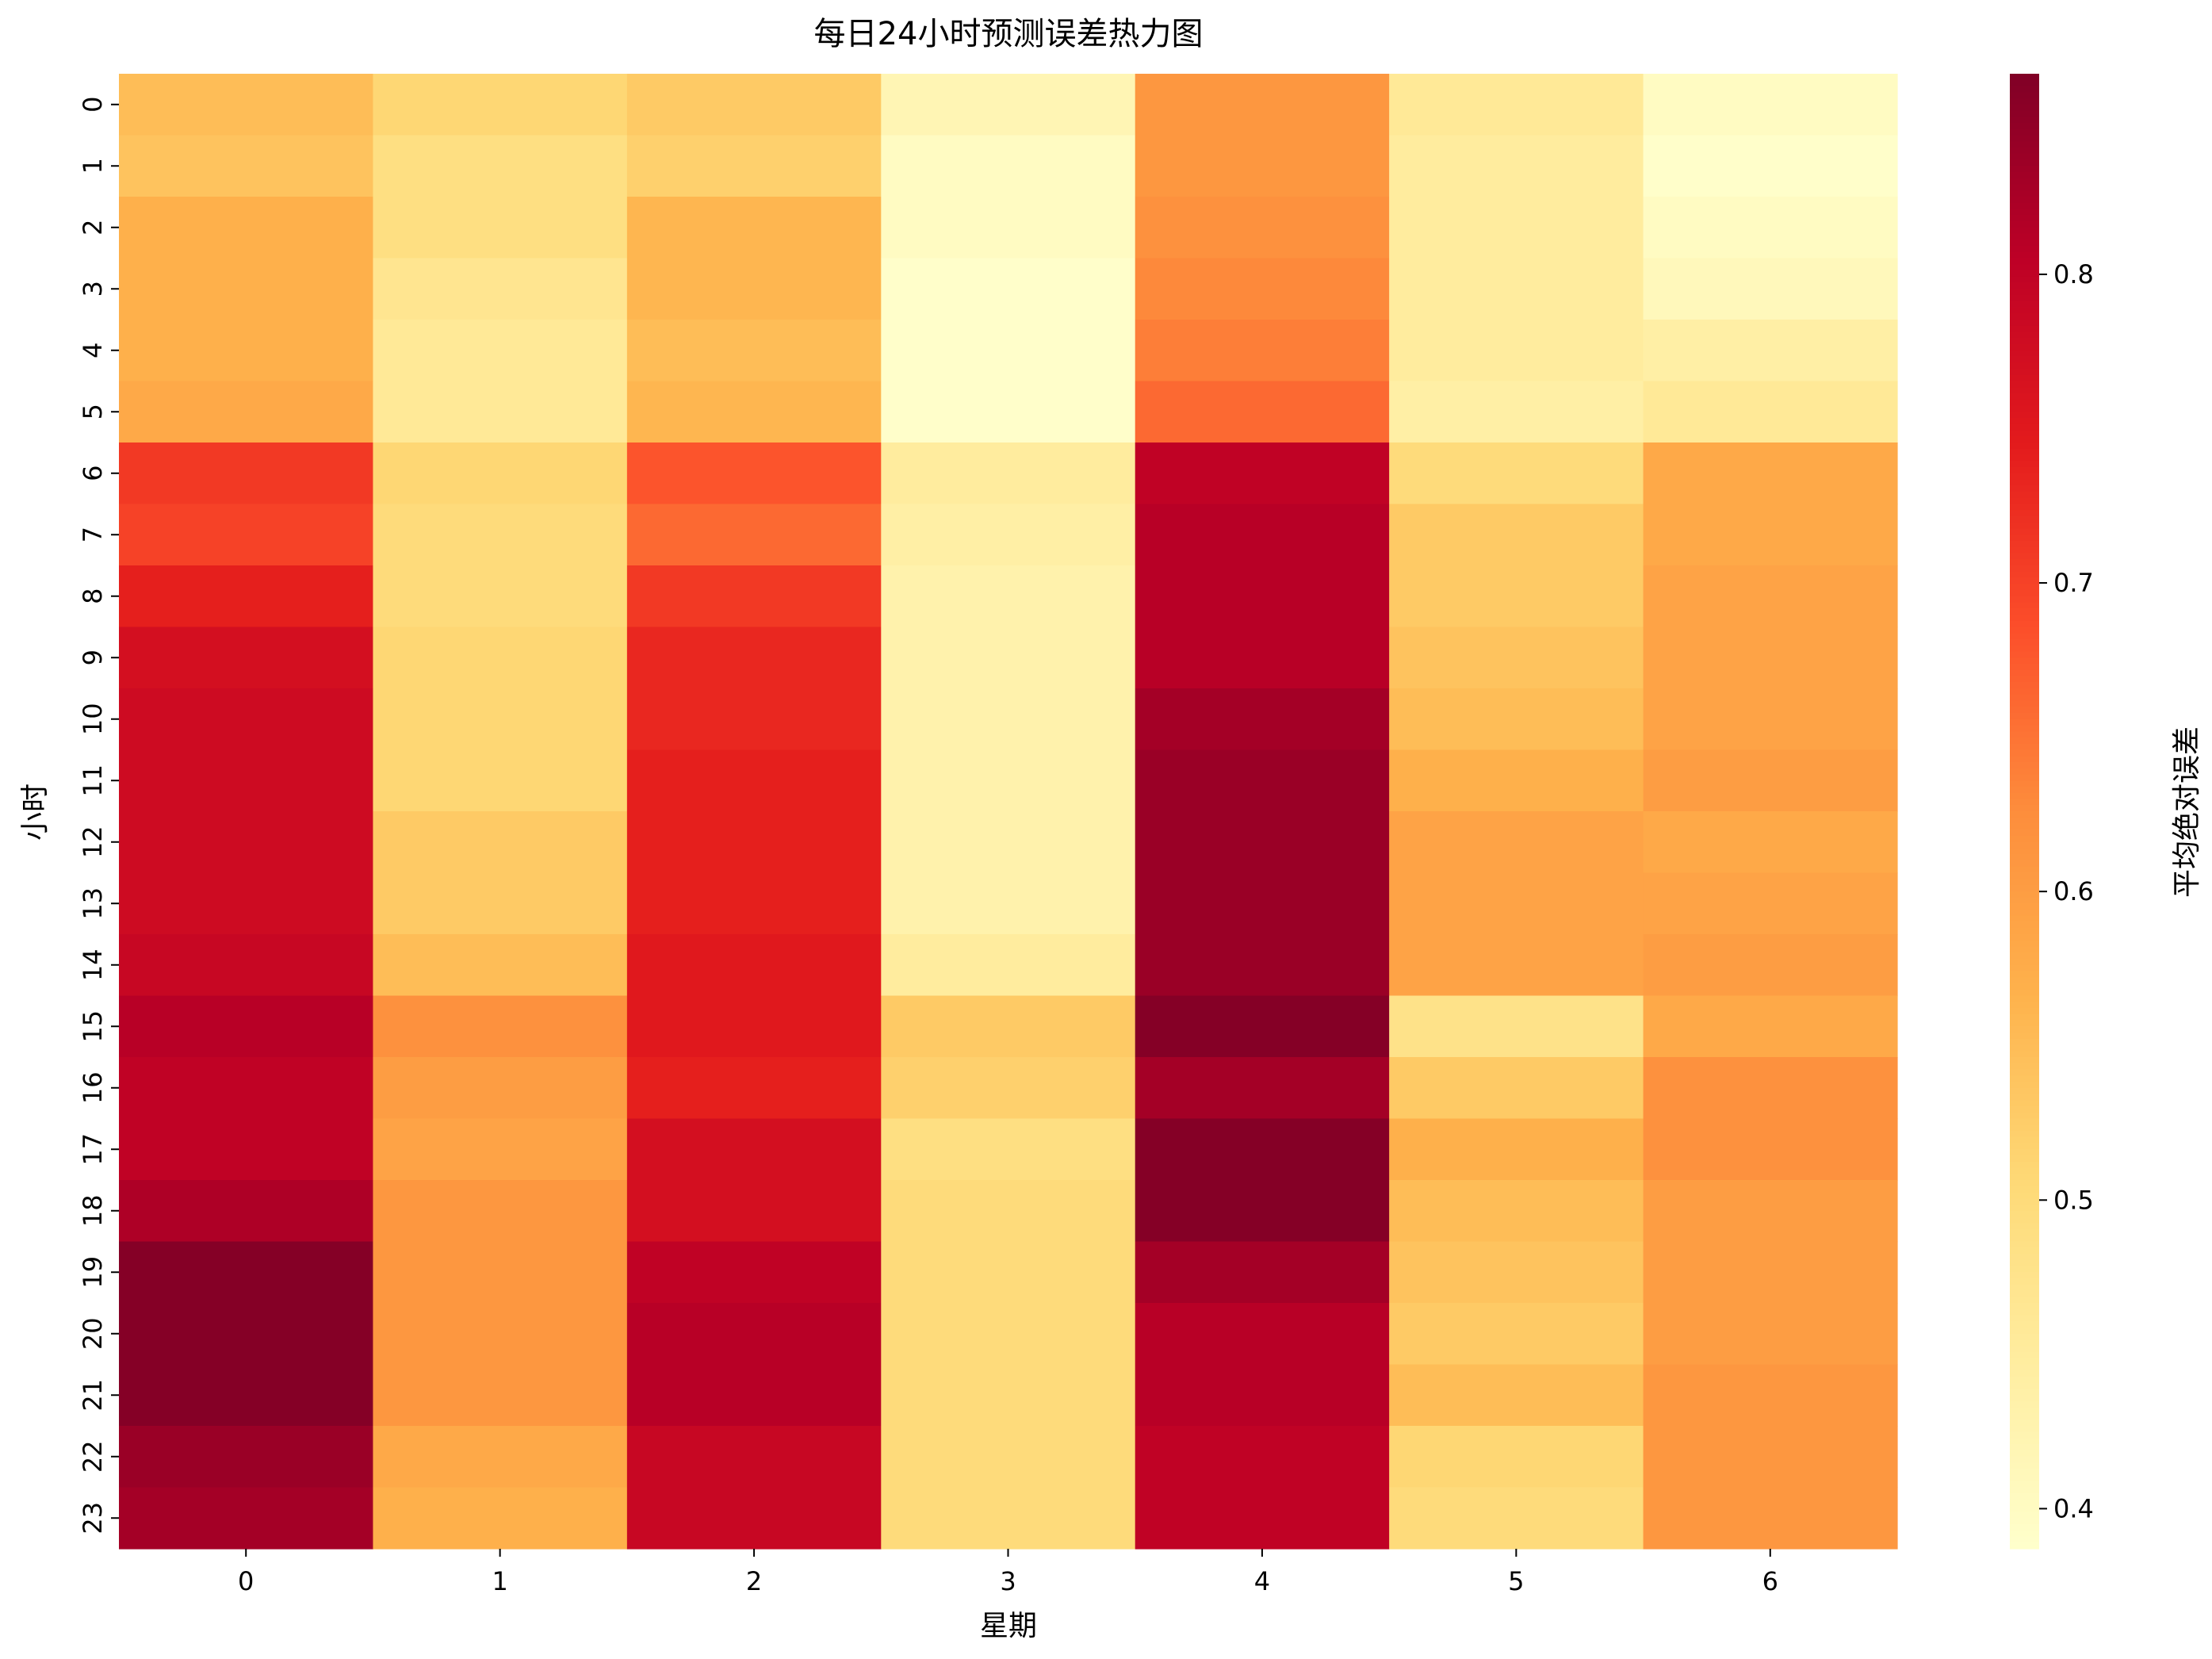  What do you see at coordinates (754, 1581) in the screenshot?
I see `x-tick-label: 2` at bounding box center [754, 1581].